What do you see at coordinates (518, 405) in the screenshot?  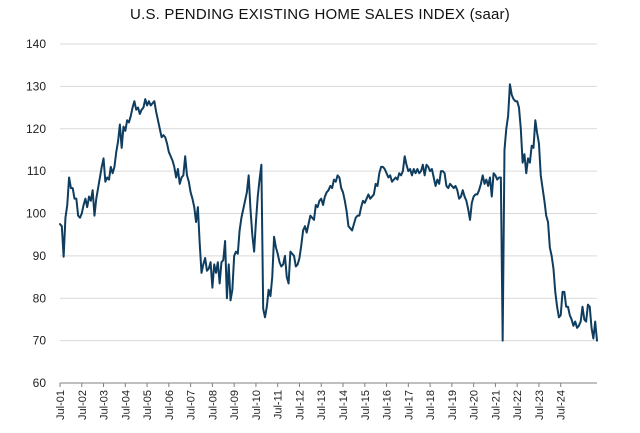 I see `x-tick-label: Jul-22` at bounding box center [518, 405].